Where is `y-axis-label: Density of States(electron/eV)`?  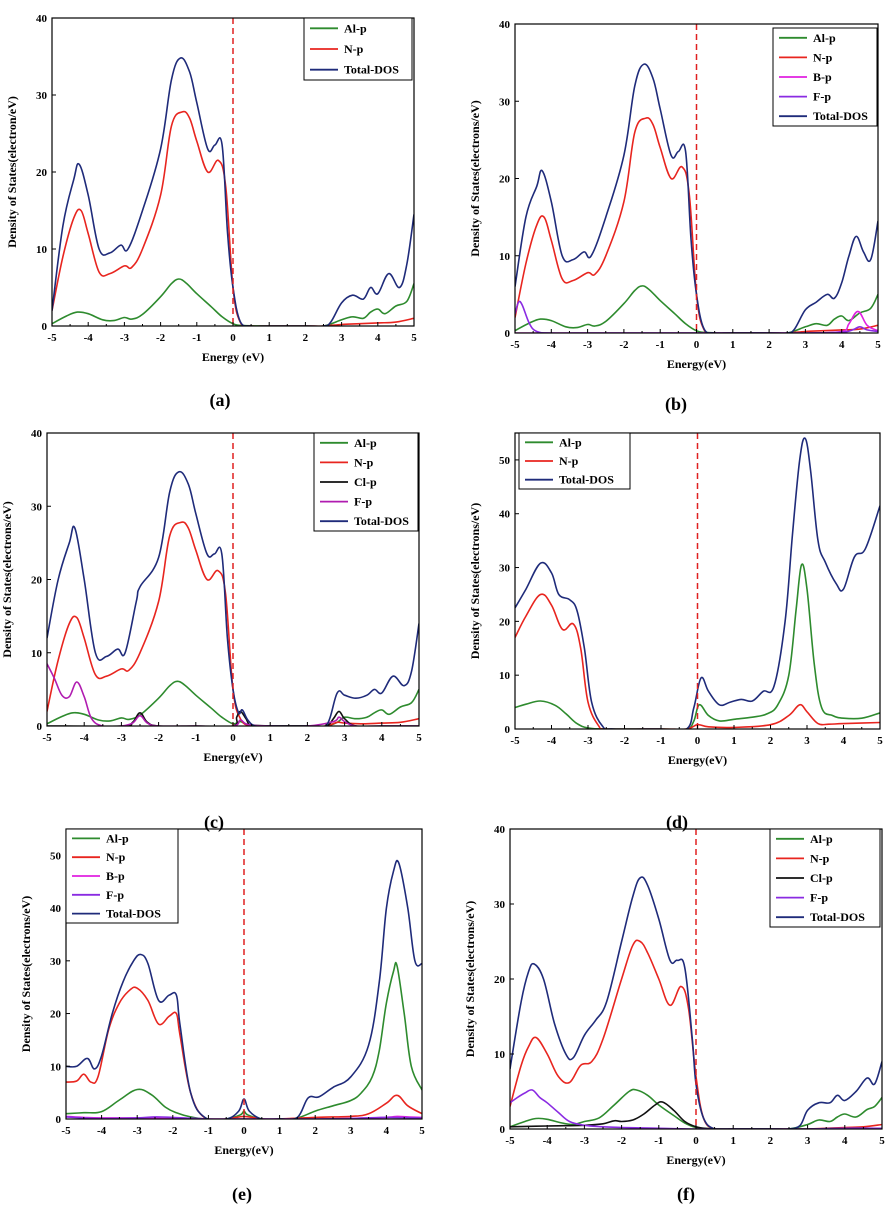
y-axis-label: Density of States(electron/eV) is located at coordinates (12, 172).